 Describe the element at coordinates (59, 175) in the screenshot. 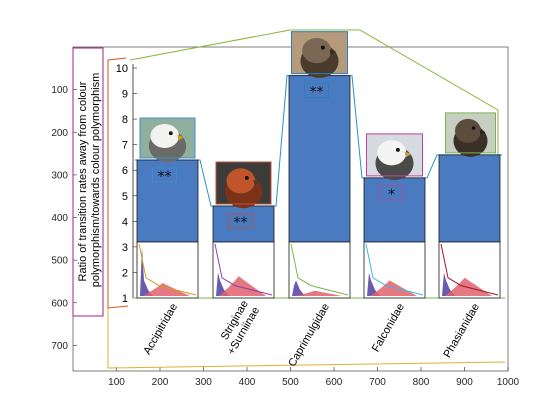

I see `y-tick-label: 300` at that location.